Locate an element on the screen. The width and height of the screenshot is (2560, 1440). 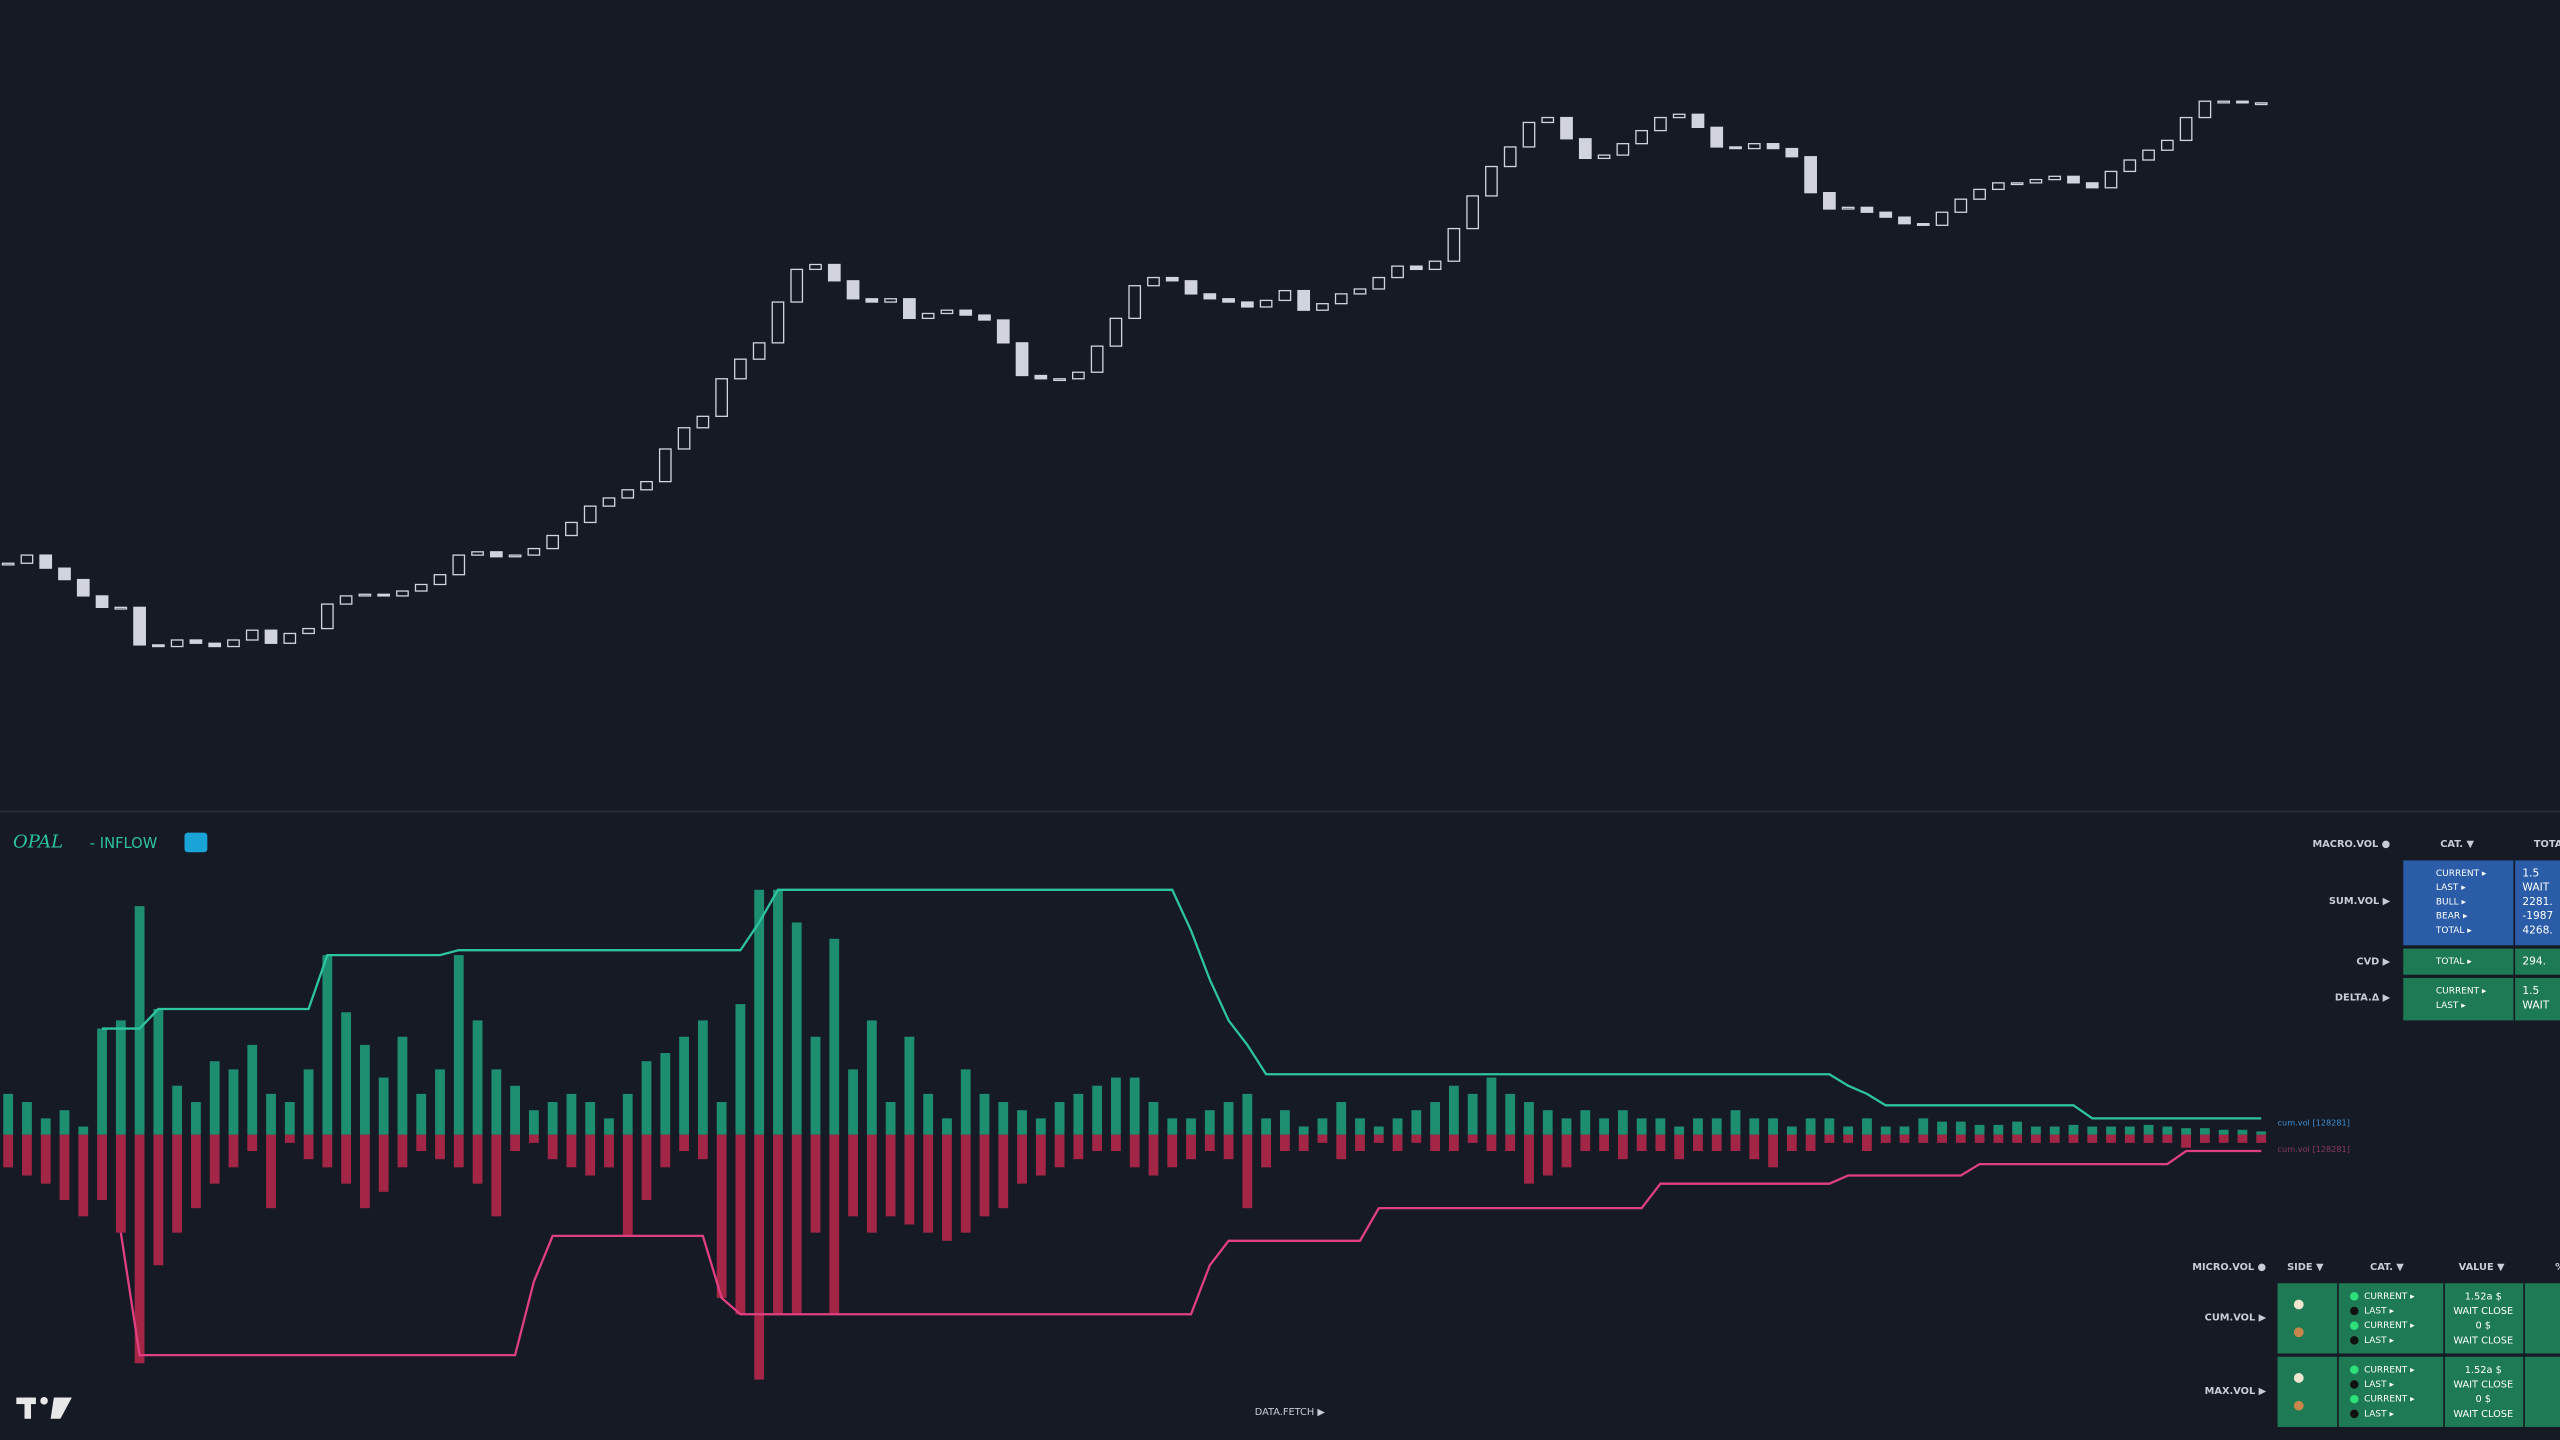
value-cell: 0 $ is located at coordinates (2483, 1326).